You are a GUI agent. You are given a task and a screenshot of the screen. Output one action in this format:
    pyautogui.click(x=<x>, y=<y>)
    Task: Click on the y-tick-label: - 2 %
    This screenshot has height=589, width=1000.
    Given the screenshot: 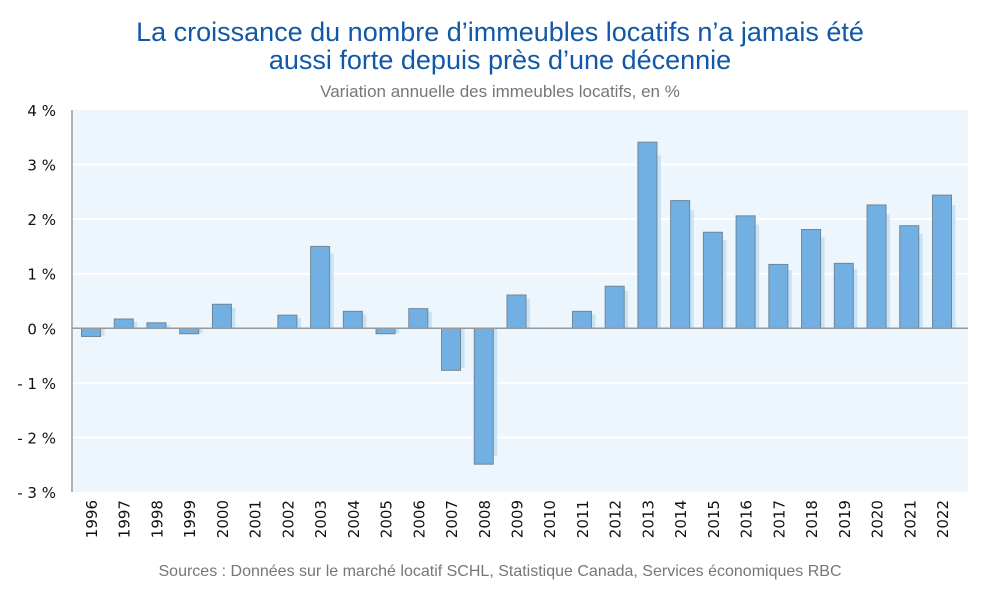 What is the action you would take?
    pyautogui.click(x=36, y=438)
    